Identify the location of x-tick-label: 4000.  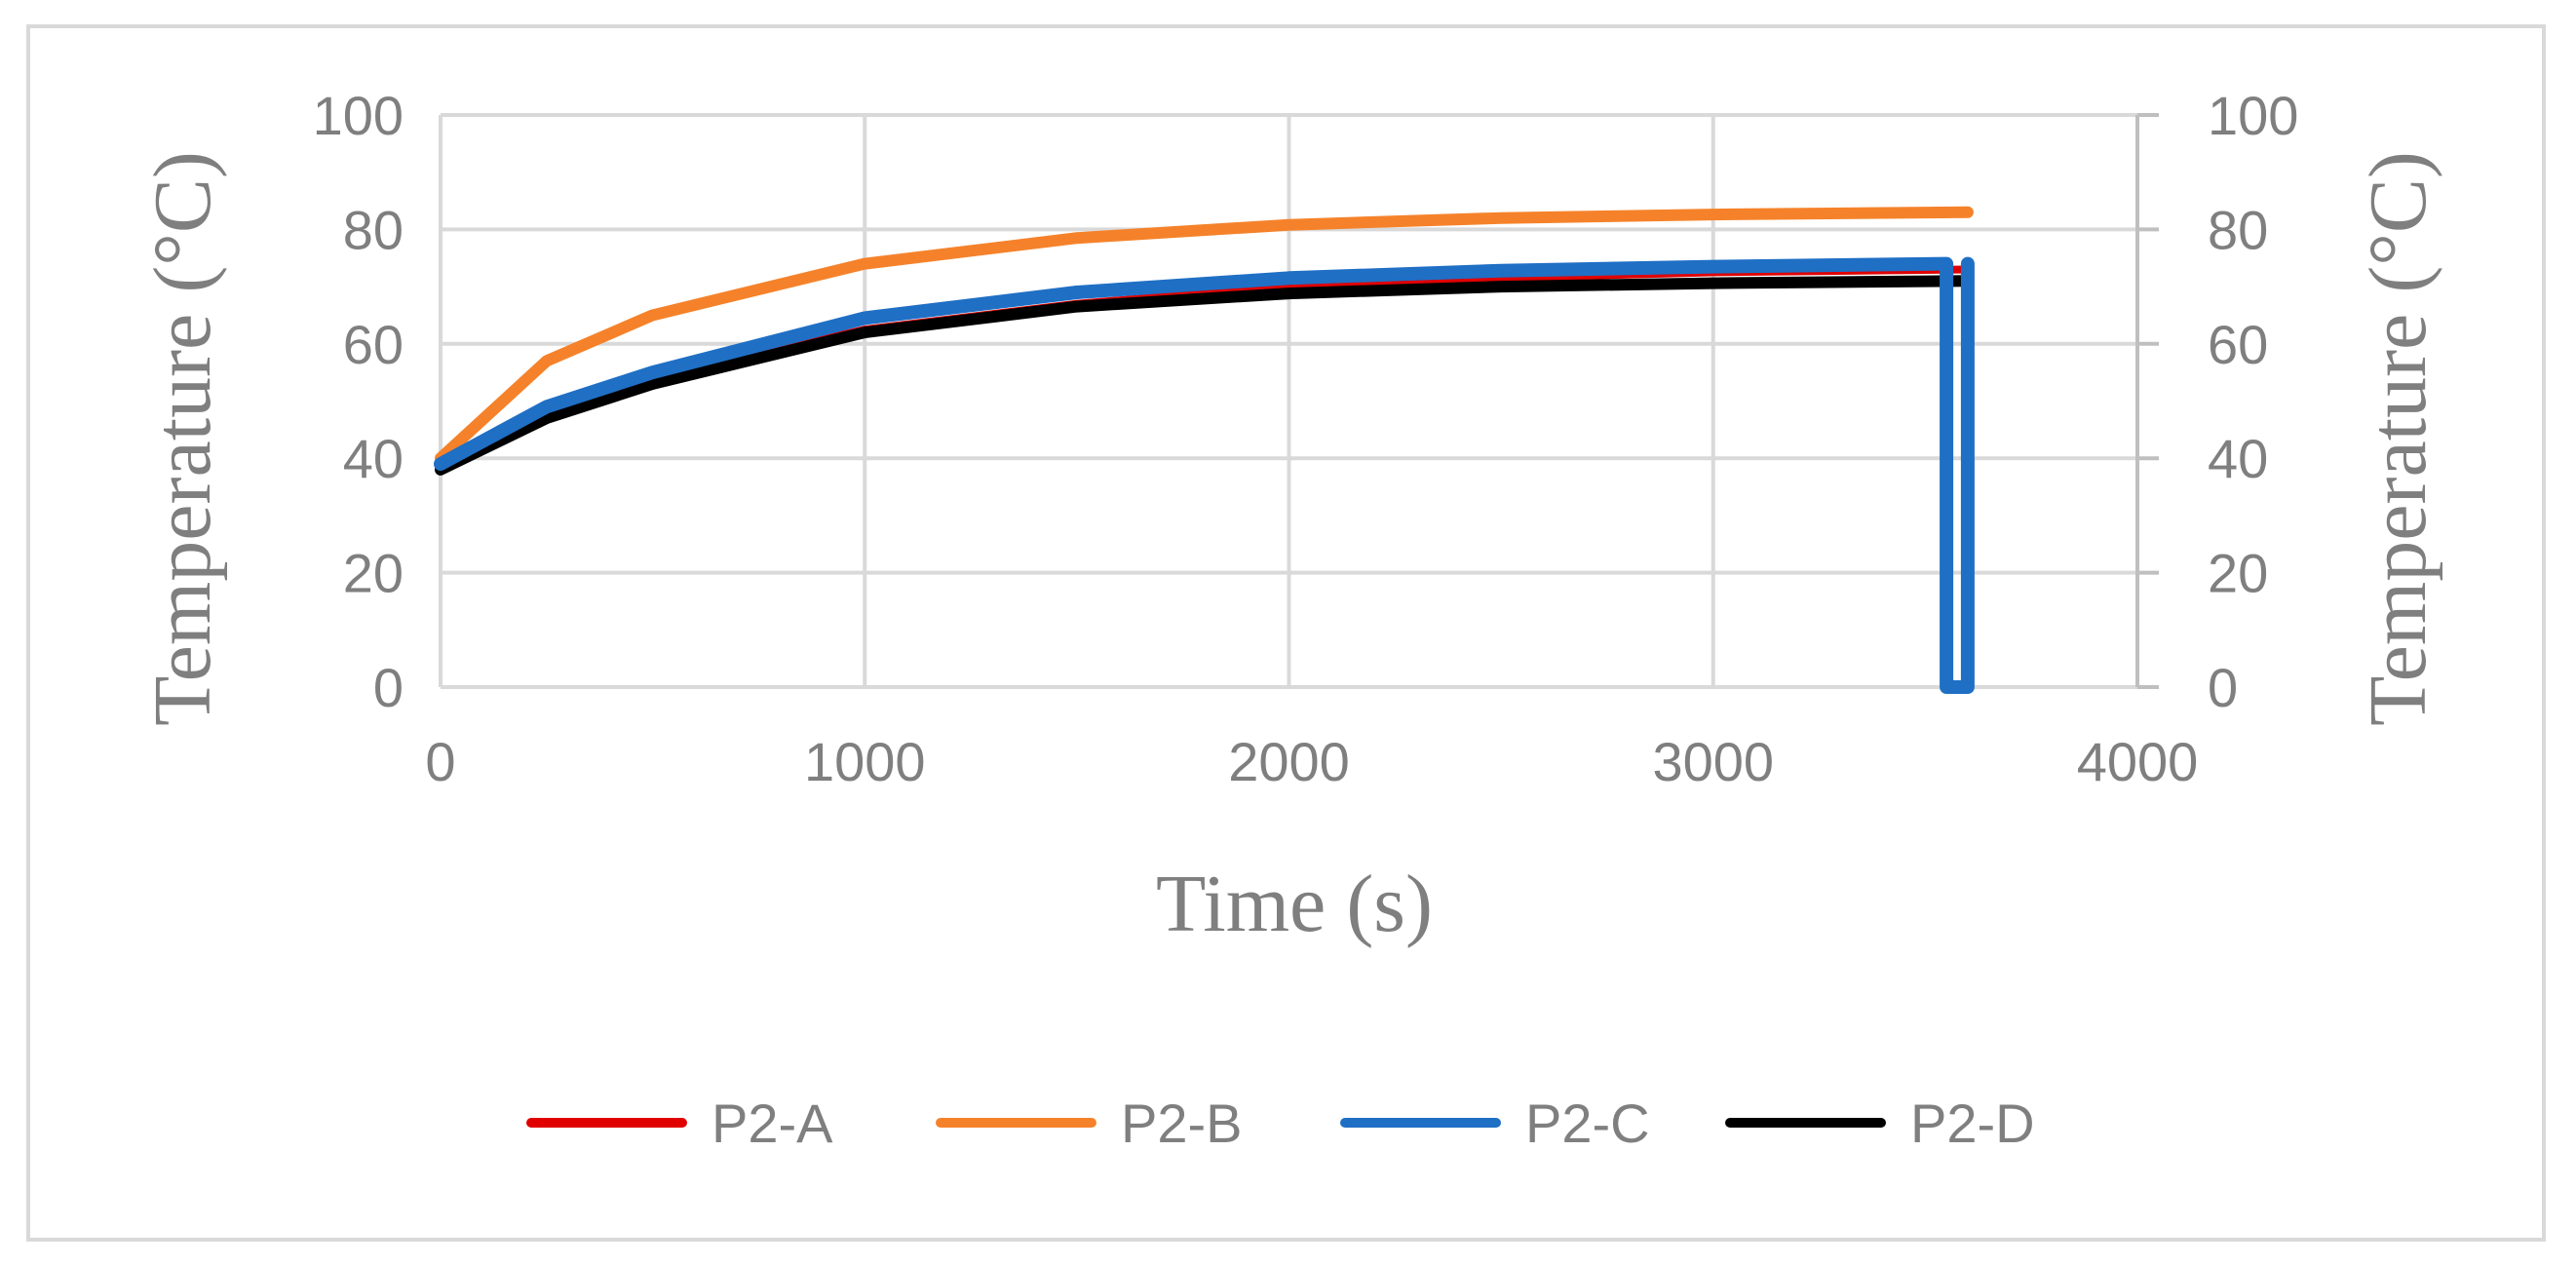
(2138, 761).